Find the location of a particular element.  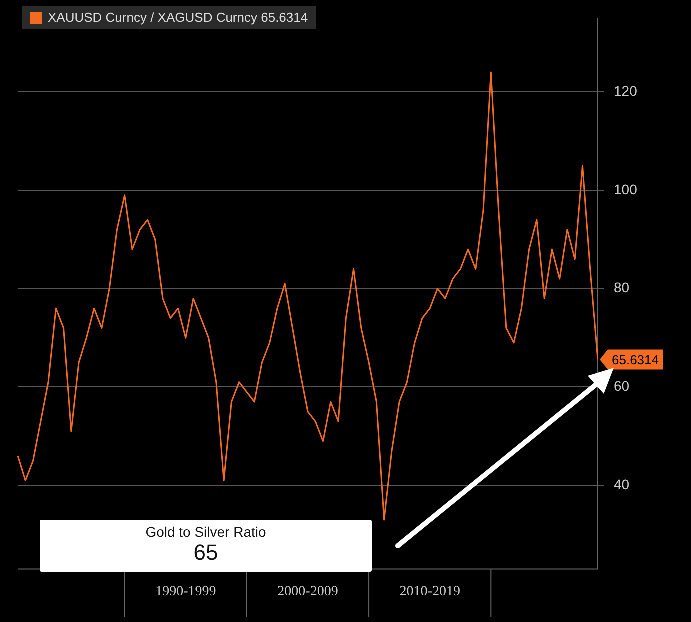

text-box: Gold to Silver Ratio 65 is located at coordinates (206, 546).